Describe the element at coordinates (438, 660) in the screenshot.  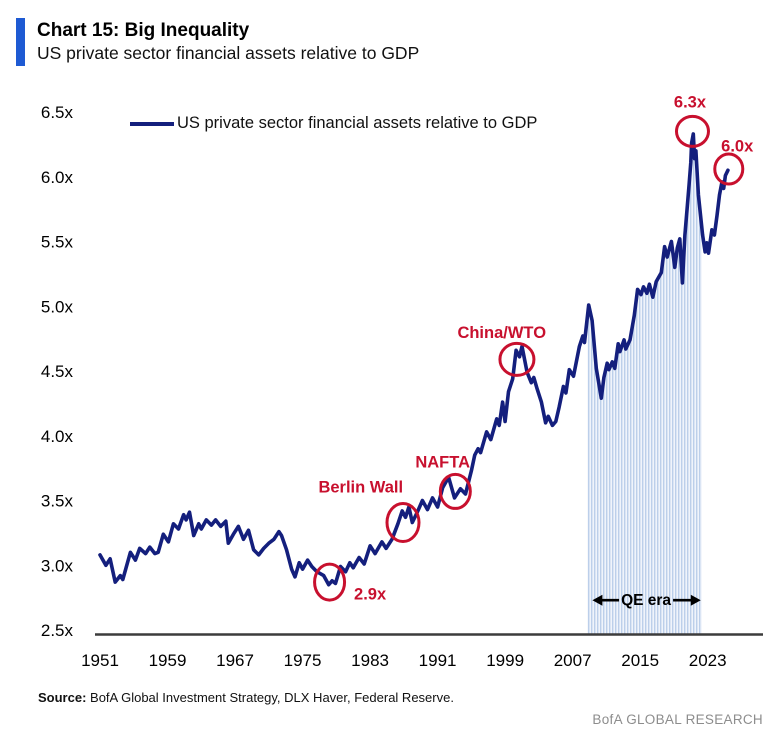
I see `x-tick-label: 1991` at that location.